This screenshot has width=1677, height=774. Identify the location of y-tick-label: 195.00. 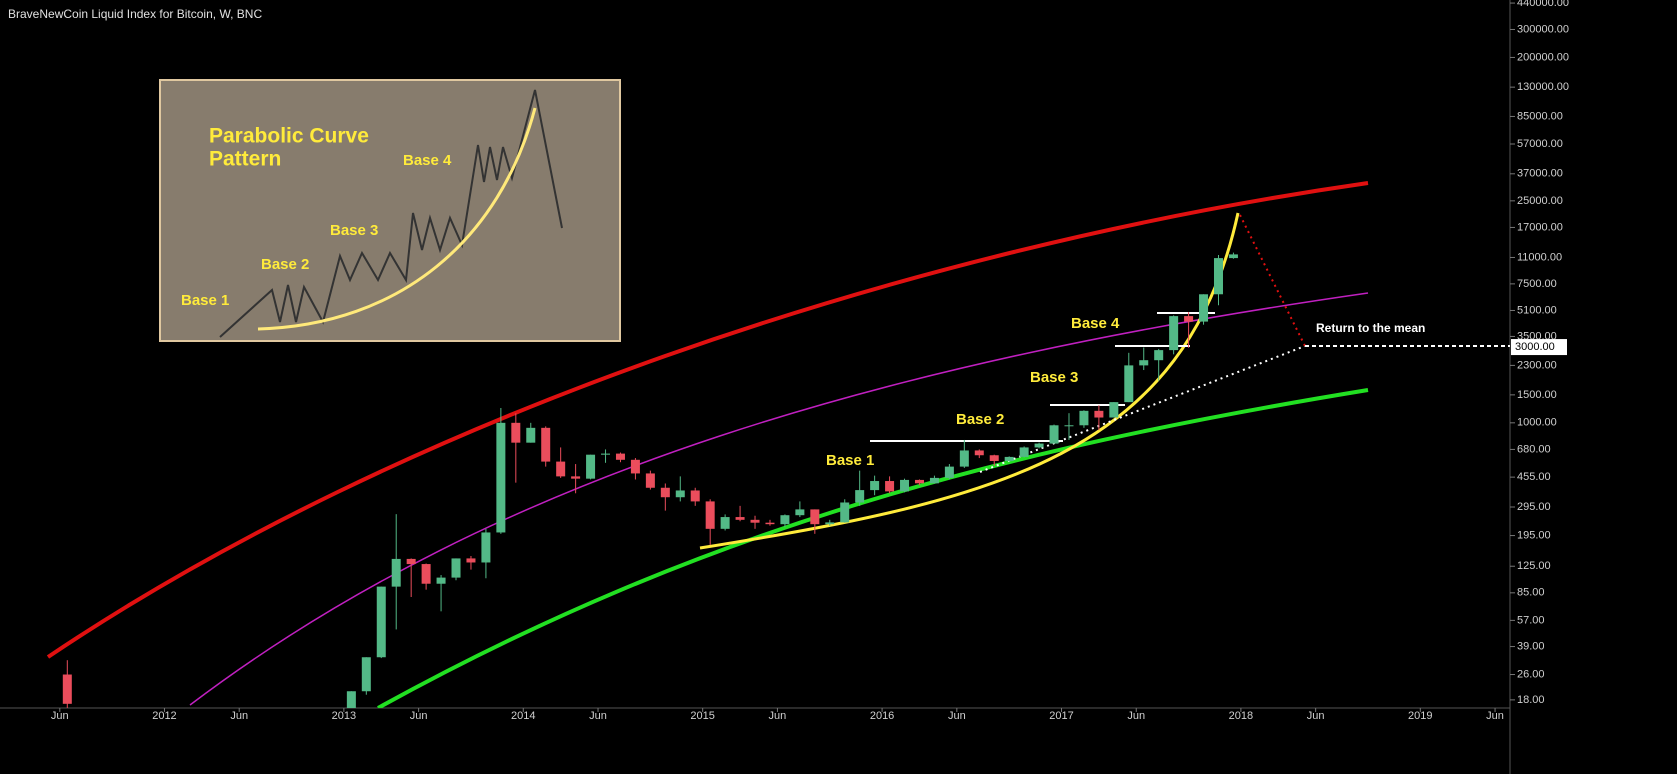
(1534, 535).